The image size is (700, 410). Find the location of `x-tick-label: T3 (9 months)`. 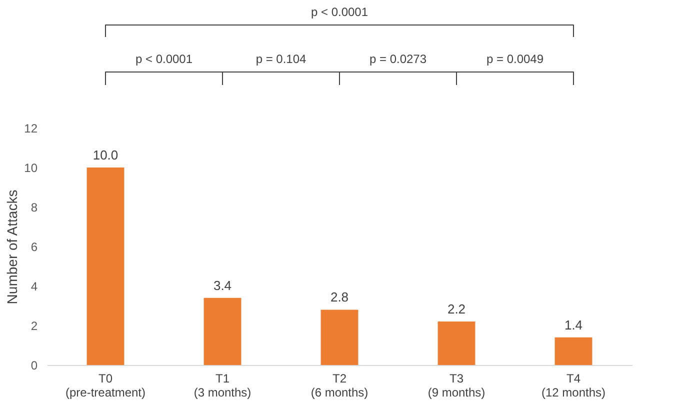

x-tick-label: T3 (9 months) is located at coordinates (457, 386).